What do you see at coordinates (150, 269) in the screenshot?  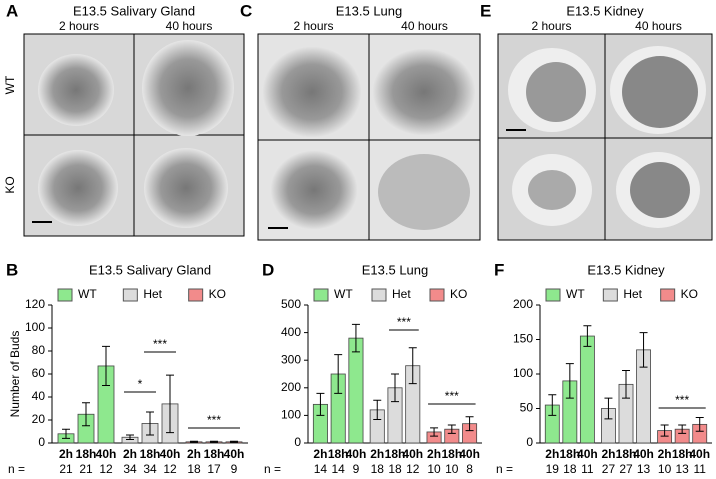 I see `chart-title: E13.5 Salivary Gland` at bounding box center [150, 269].